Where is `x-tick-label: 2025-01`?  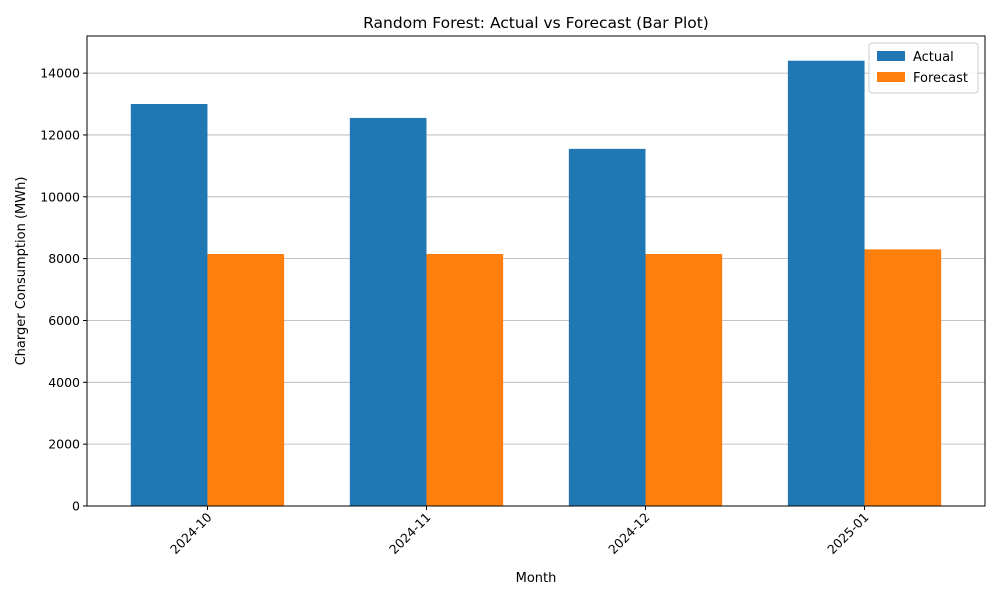
x-tick-label: 2025-01 is located at coordinates (848, 534).